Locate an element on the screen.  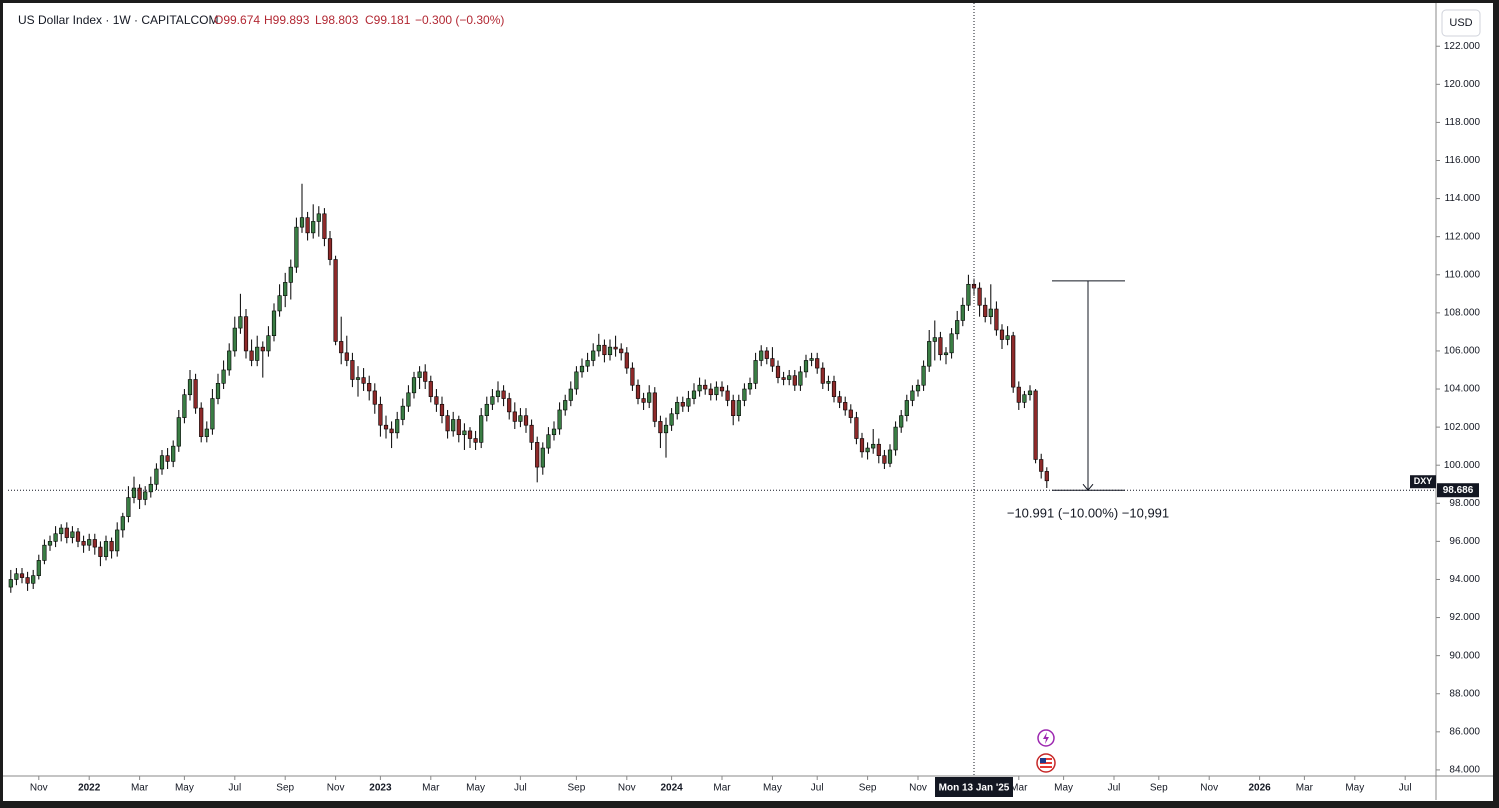
currency-label: USD is located at coordinates (1460, 23).